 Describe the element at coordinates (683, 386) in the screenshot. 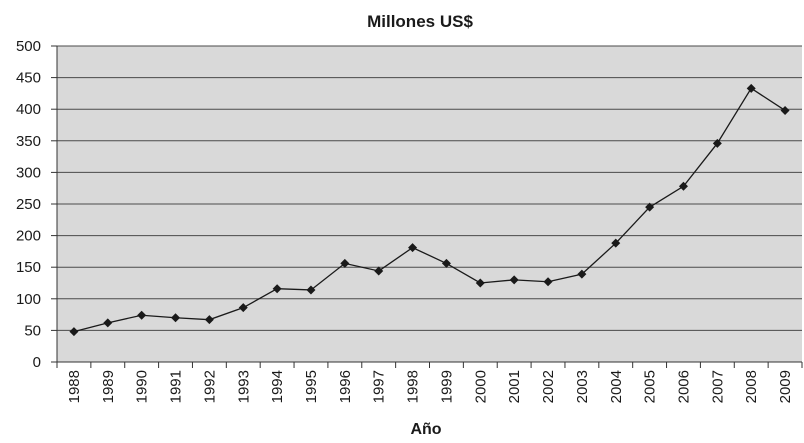

I see `x-tick-label: 2006` at that location.